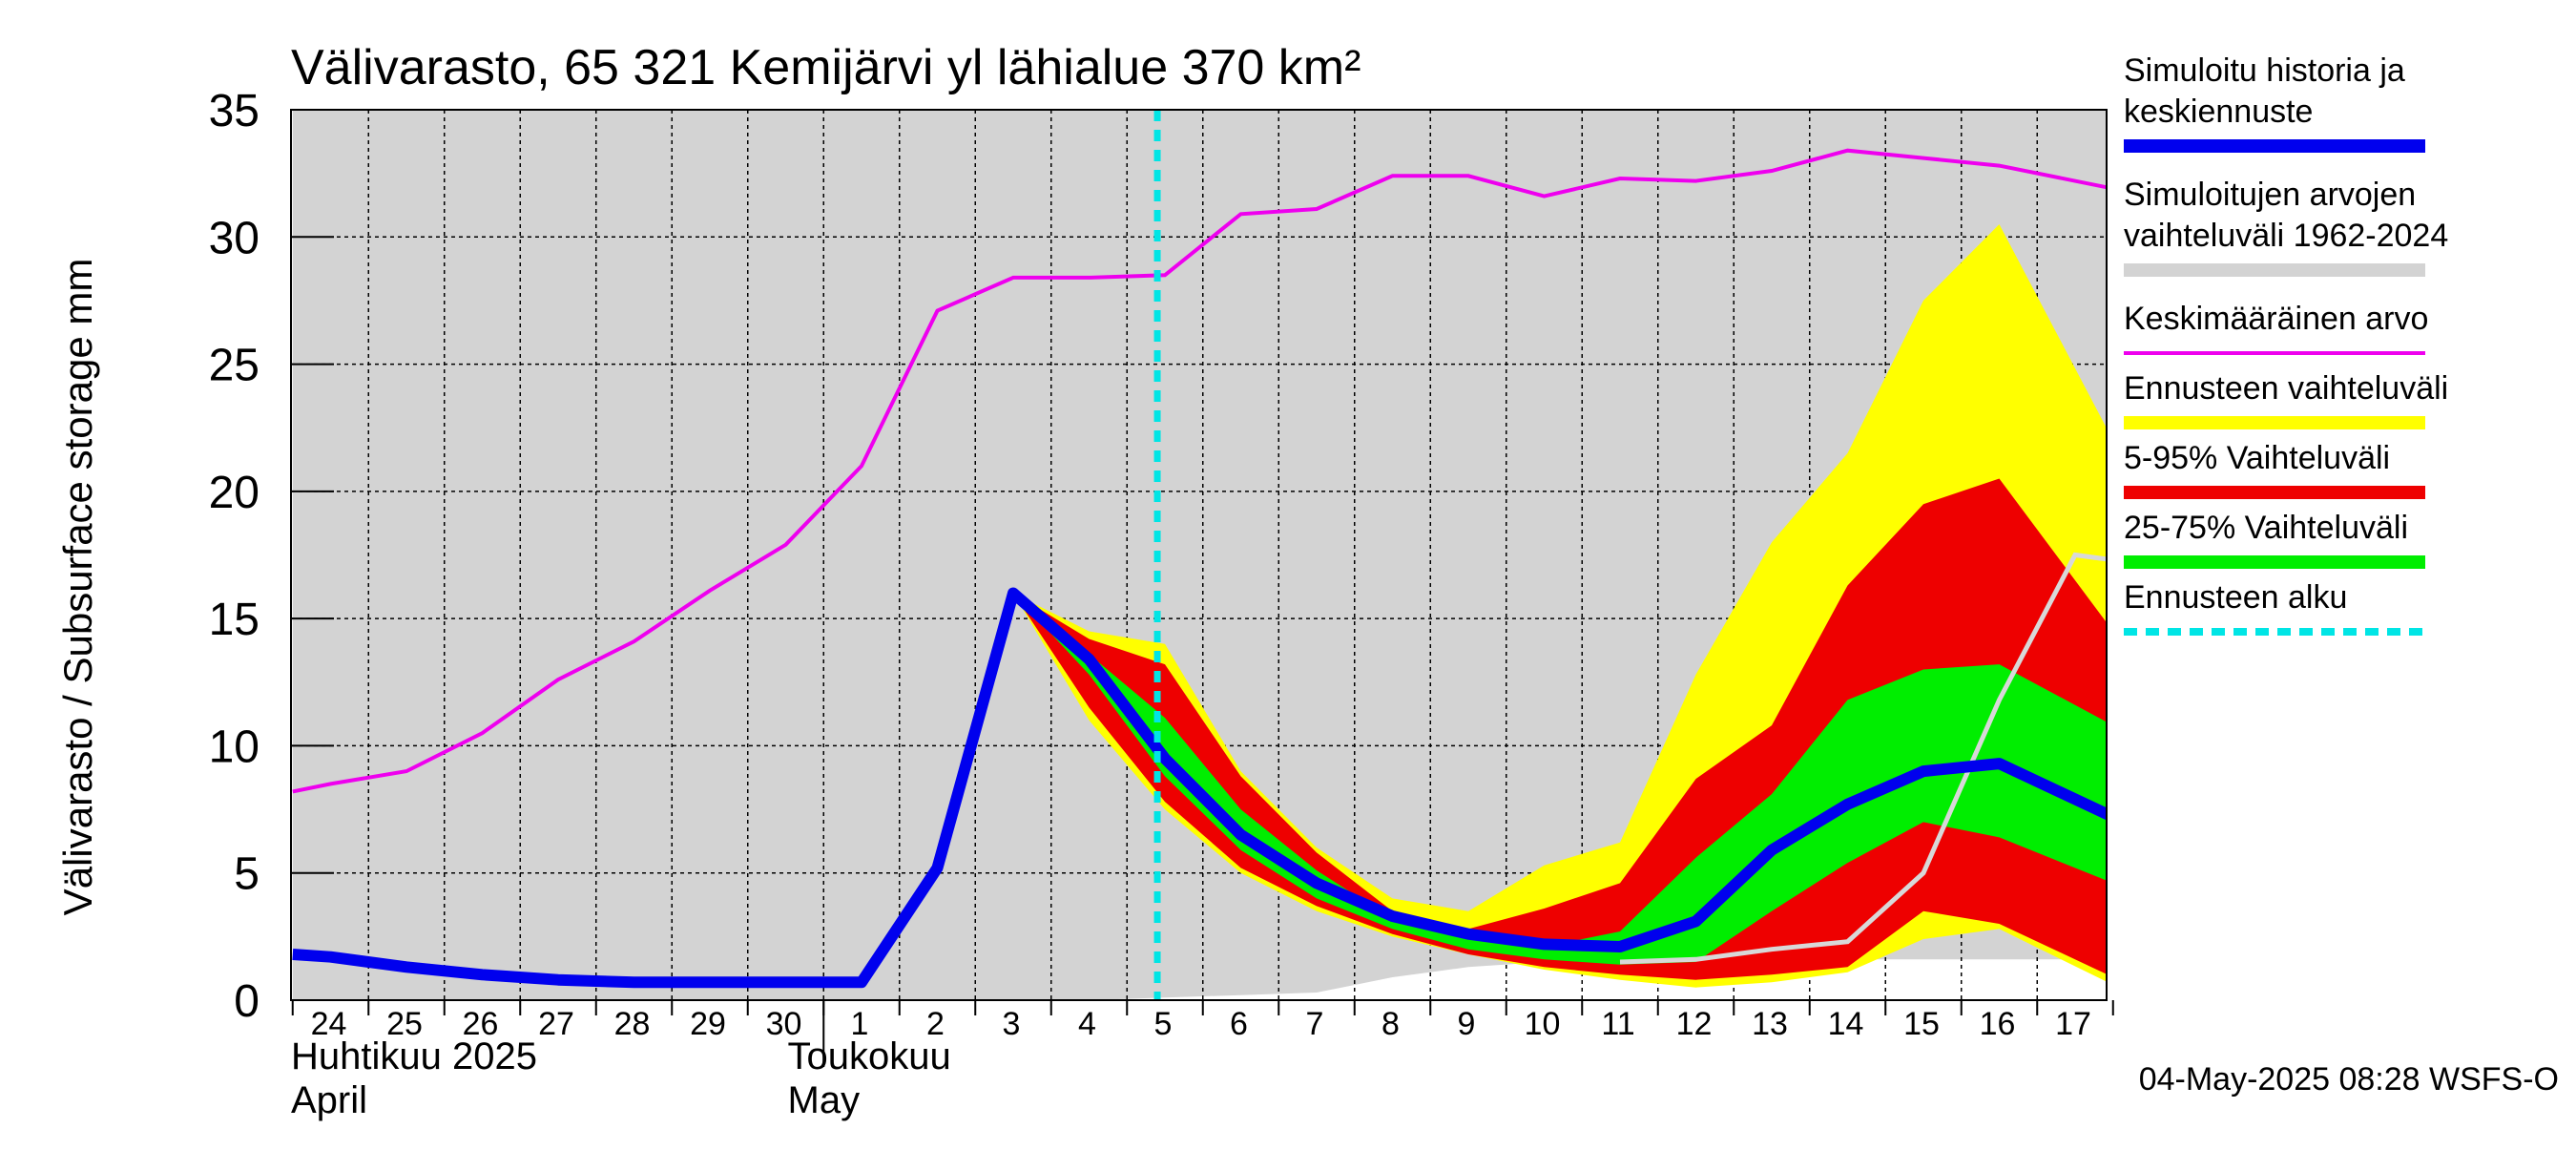 The image size is (2576, 1150). I want to click on x-tick-label: 1, so click(860, 1024).